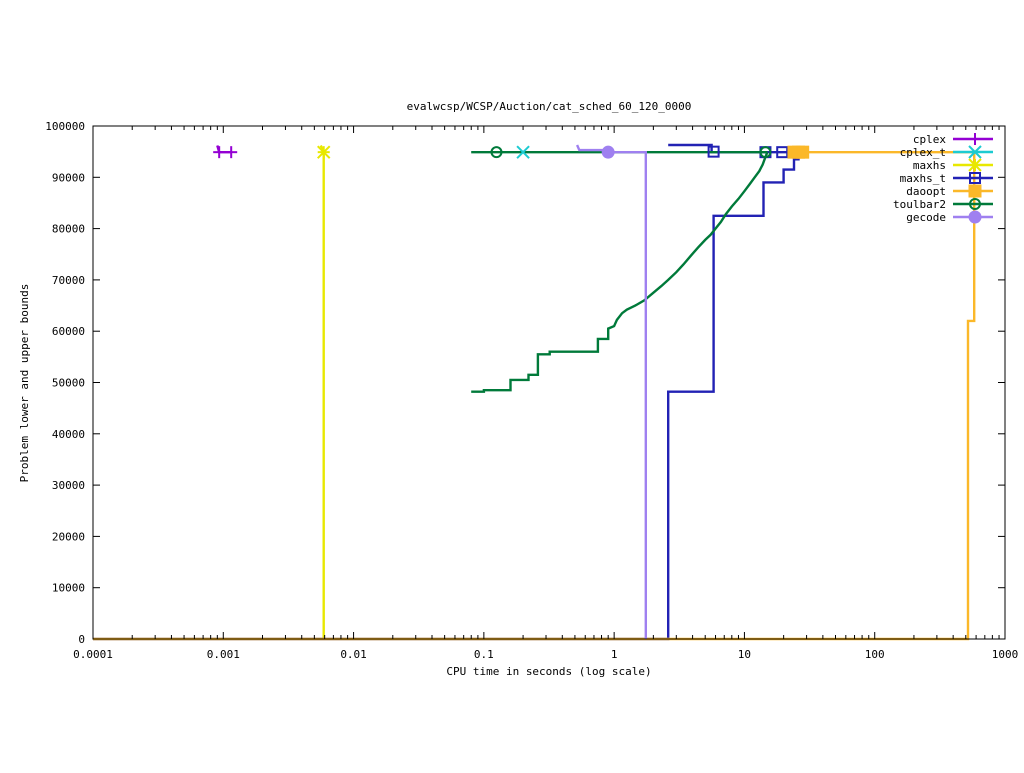 This screenshot has width=1024, height=773. I want to click on legend-marker-daoopt, so click(975, 191).